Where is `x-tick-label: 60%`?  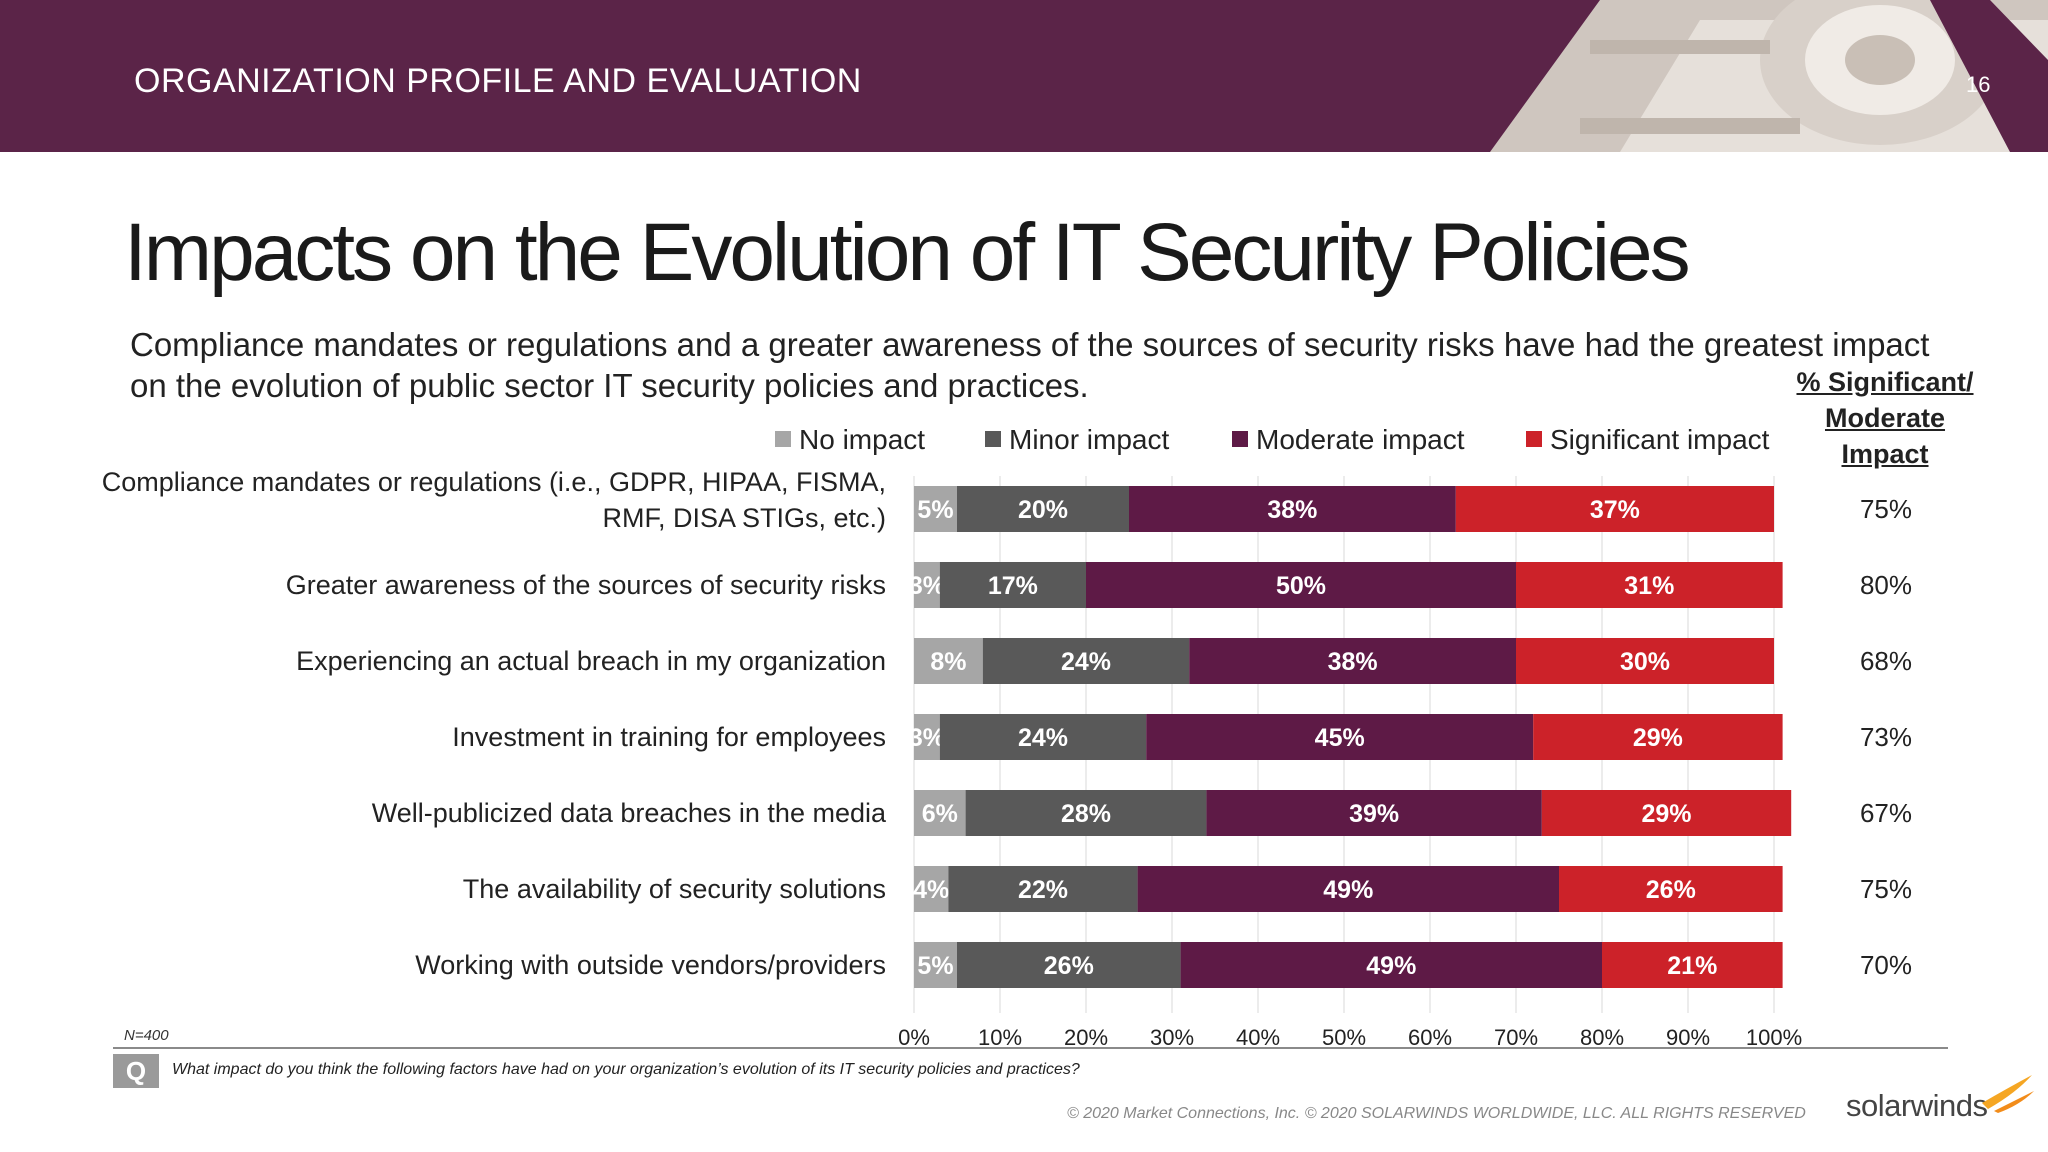 x-tick-label: 60% is located at coordinates (1430, 1037).